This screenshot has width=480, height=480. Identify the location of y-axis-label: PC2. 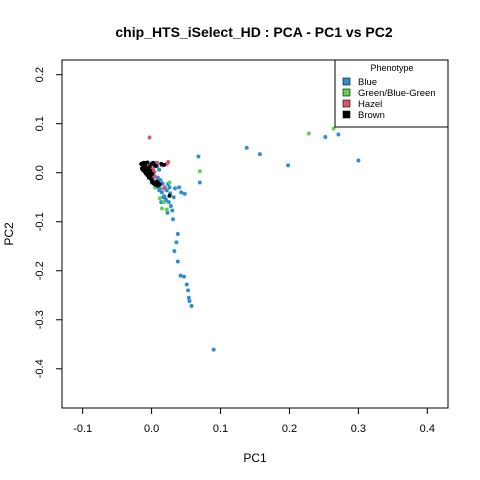
(9, 234).